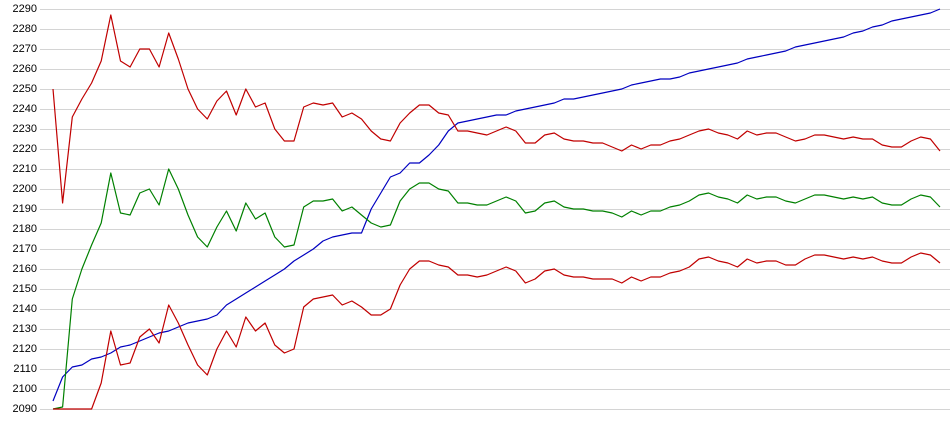 This screenshot has width=950, height=435. I want to click on y-tick-label: 2270, so click(25, 49).